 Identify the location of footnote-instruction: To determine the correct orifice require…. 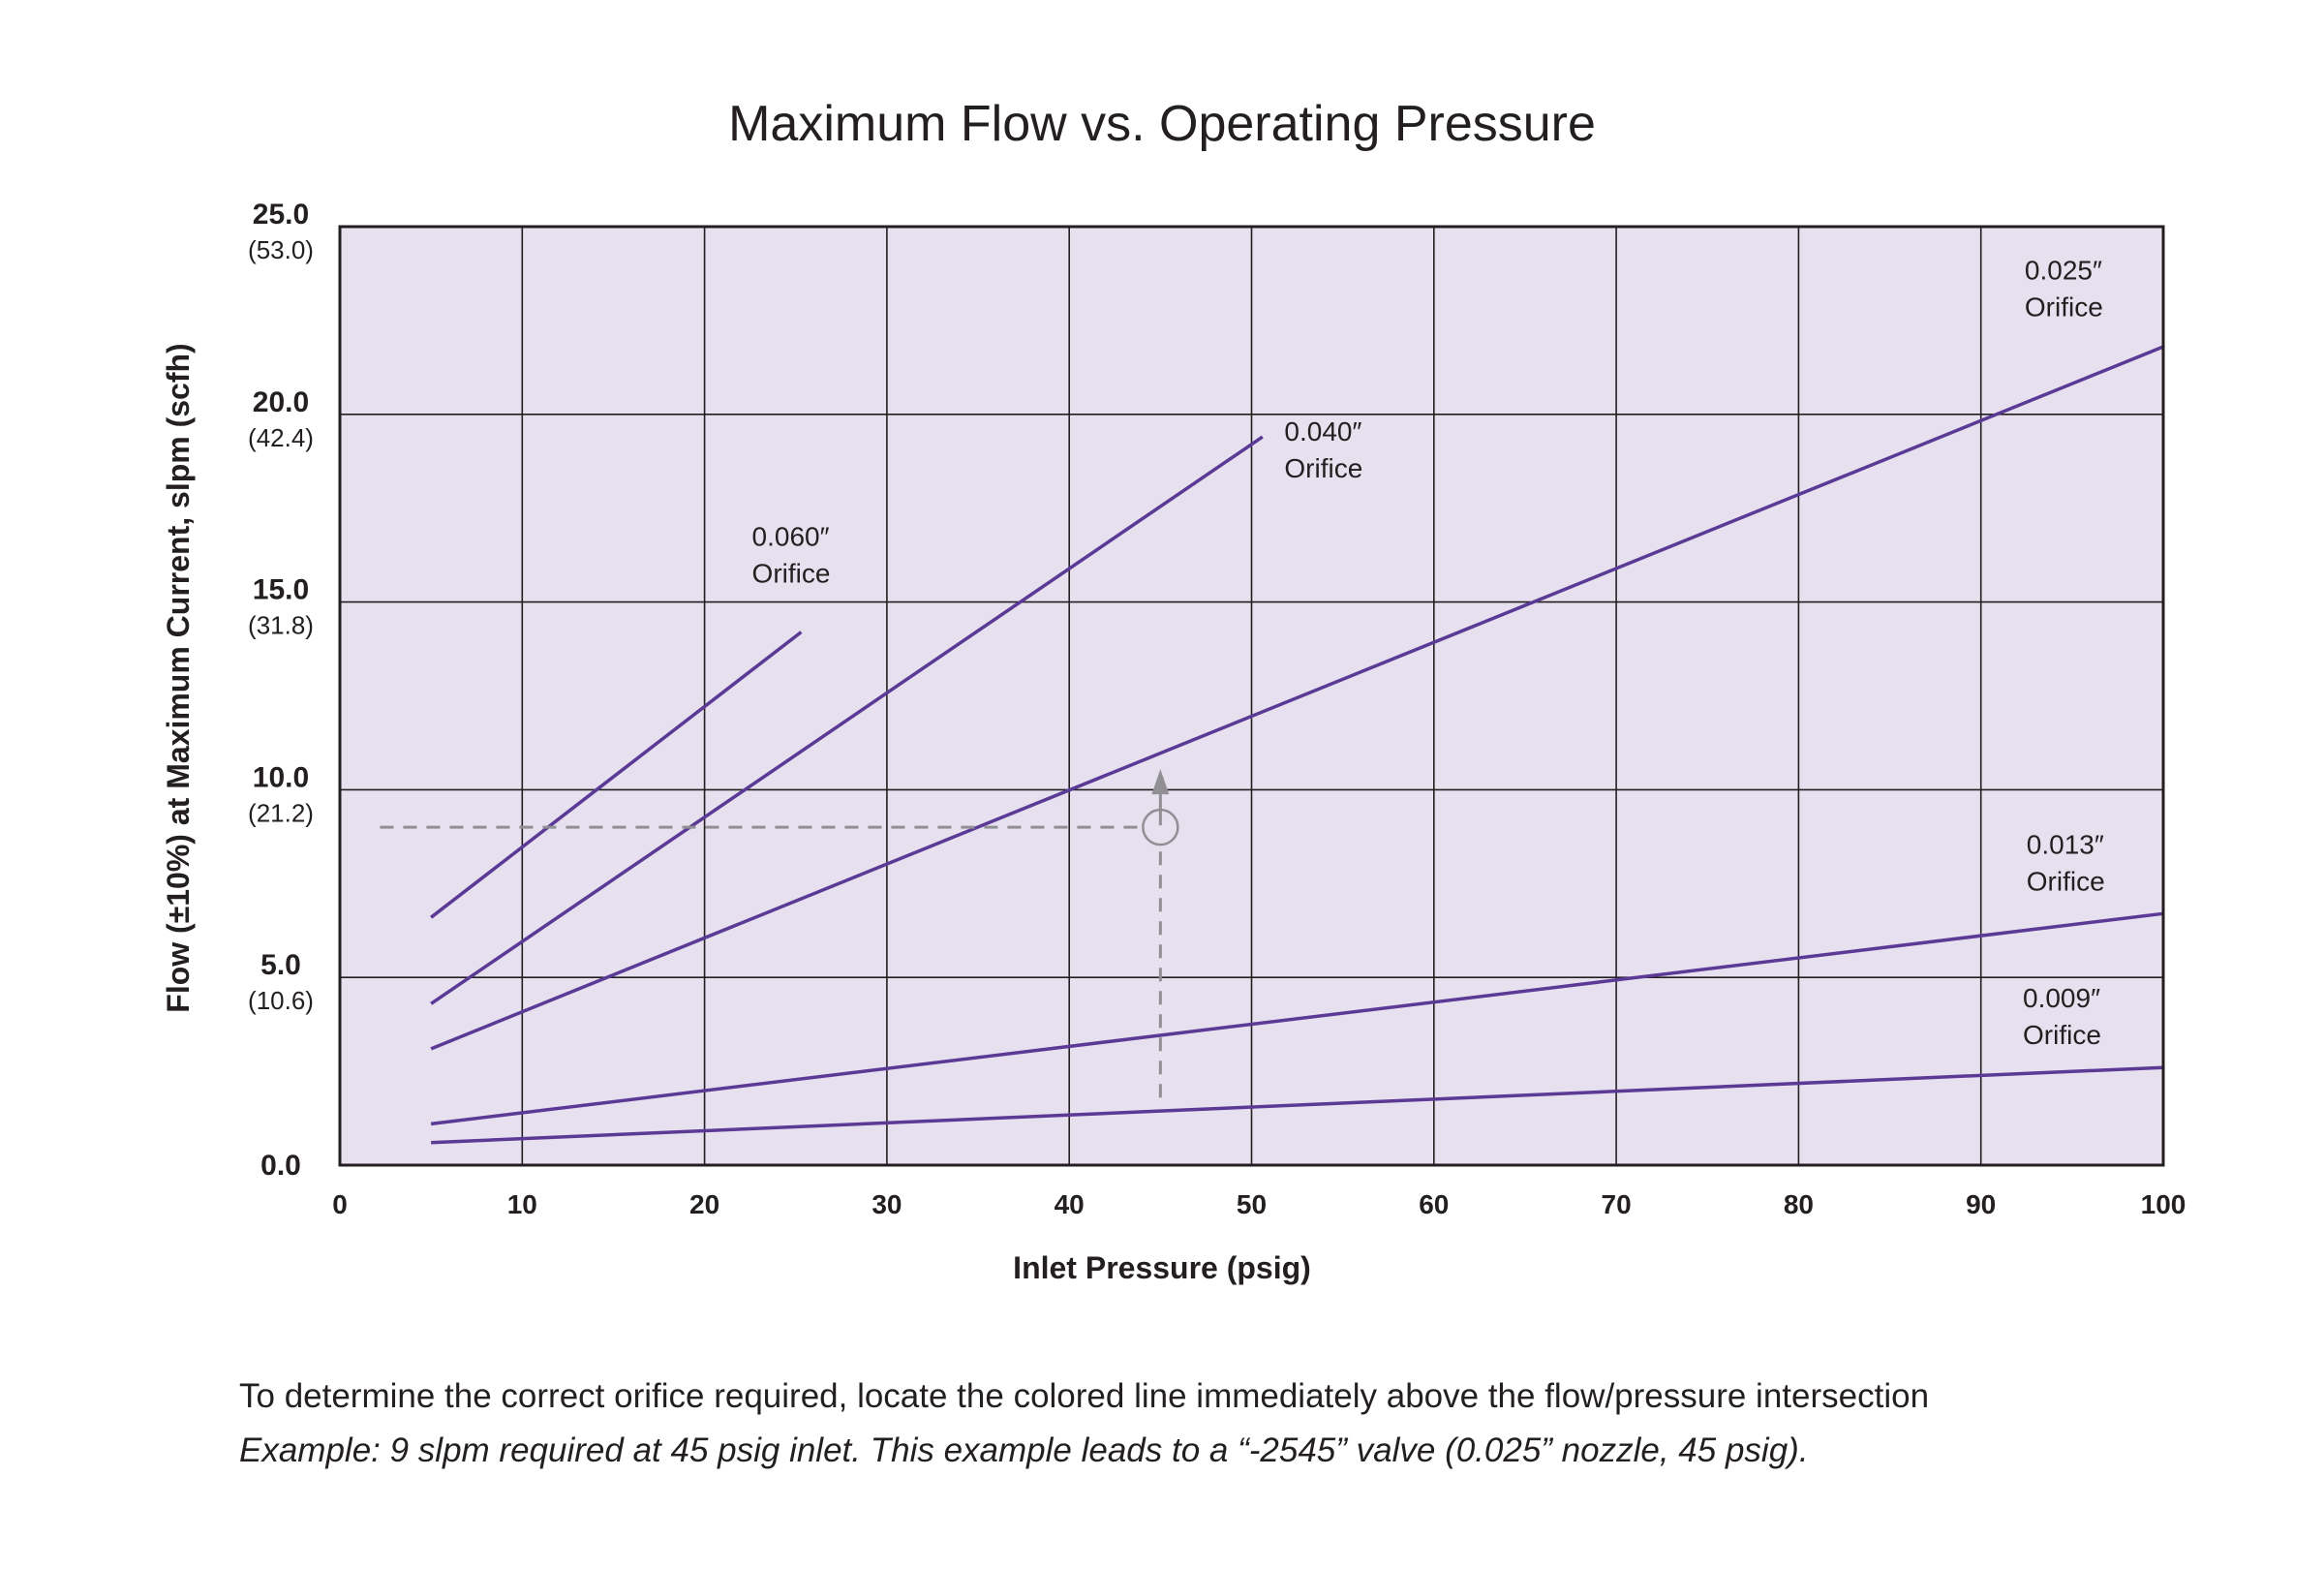
(1085, 1396).